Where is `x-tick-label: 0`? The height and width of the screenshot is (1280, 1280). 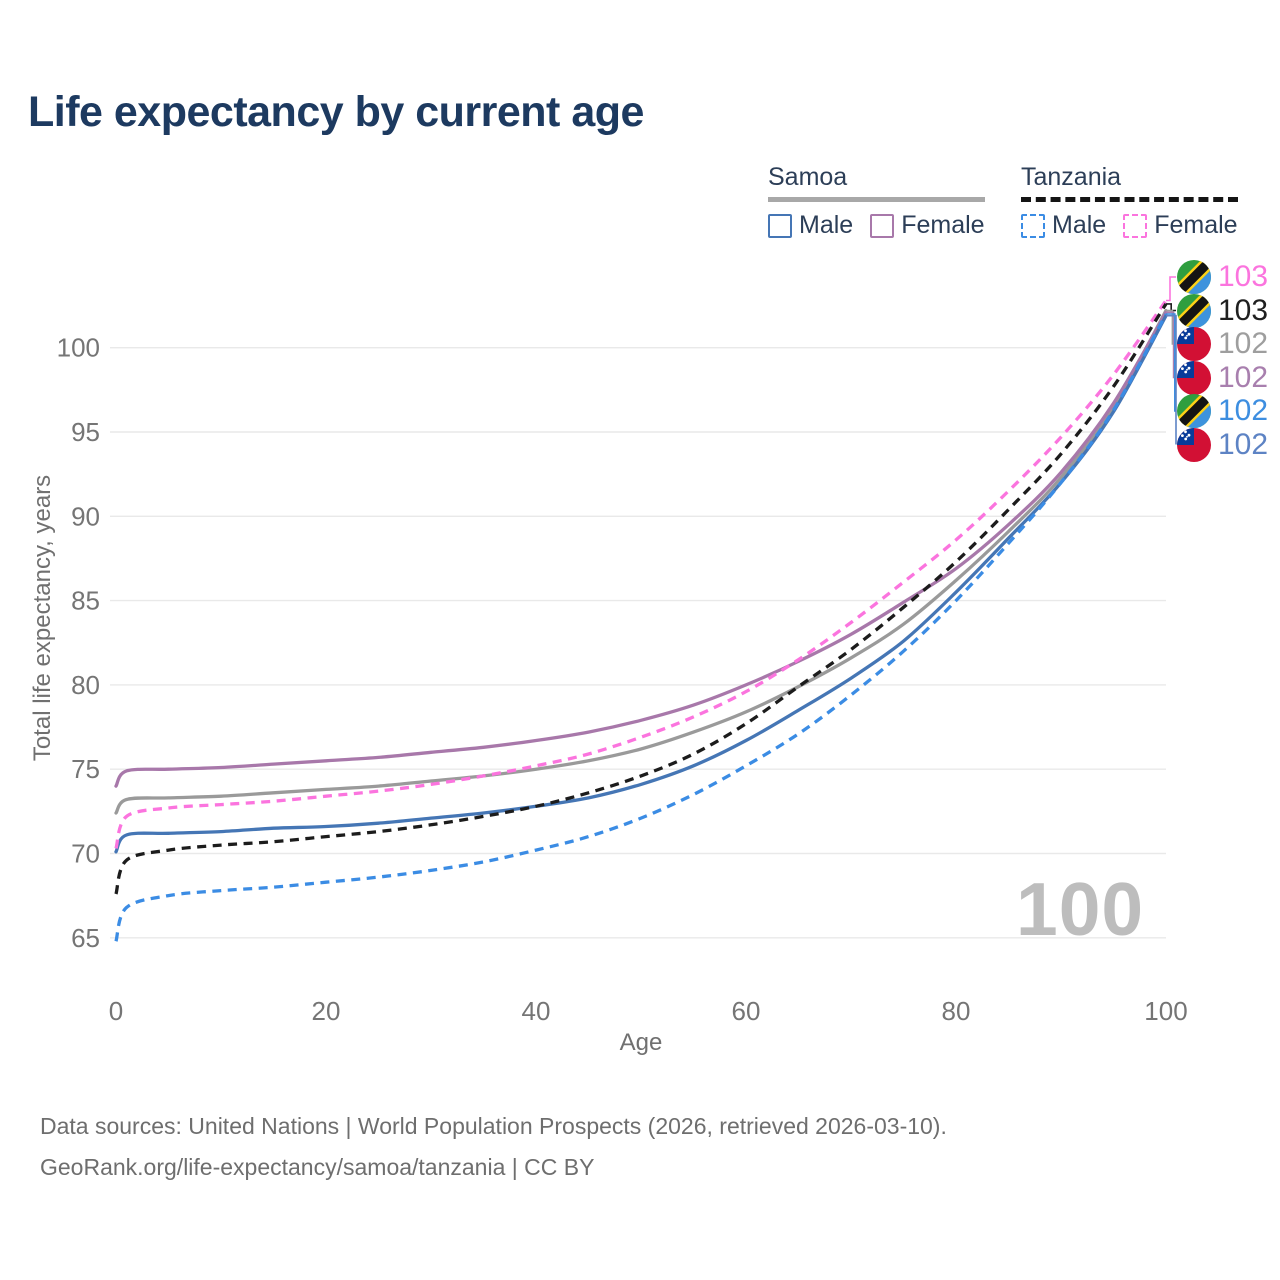 x-tick-label: 0 is located at coordinates (116, 1011).